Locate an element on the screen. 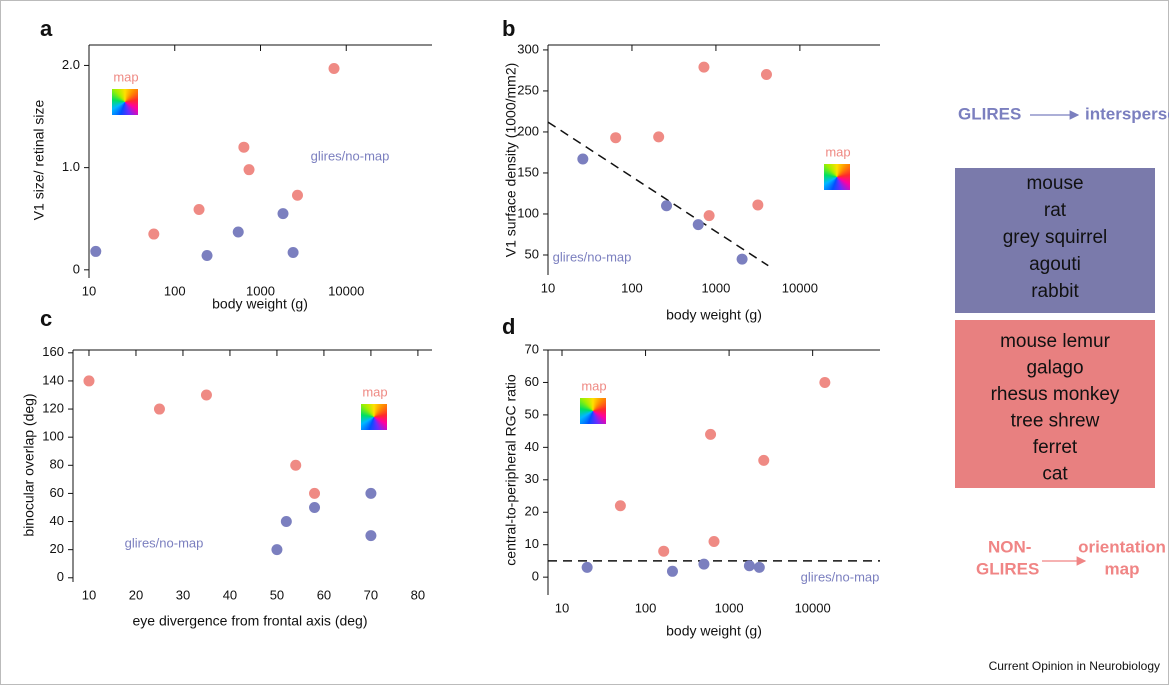 Image resolution: width=1169 pixels, height=685 pixels. glires-label: GLIRES is located at coordinates (989, 113).